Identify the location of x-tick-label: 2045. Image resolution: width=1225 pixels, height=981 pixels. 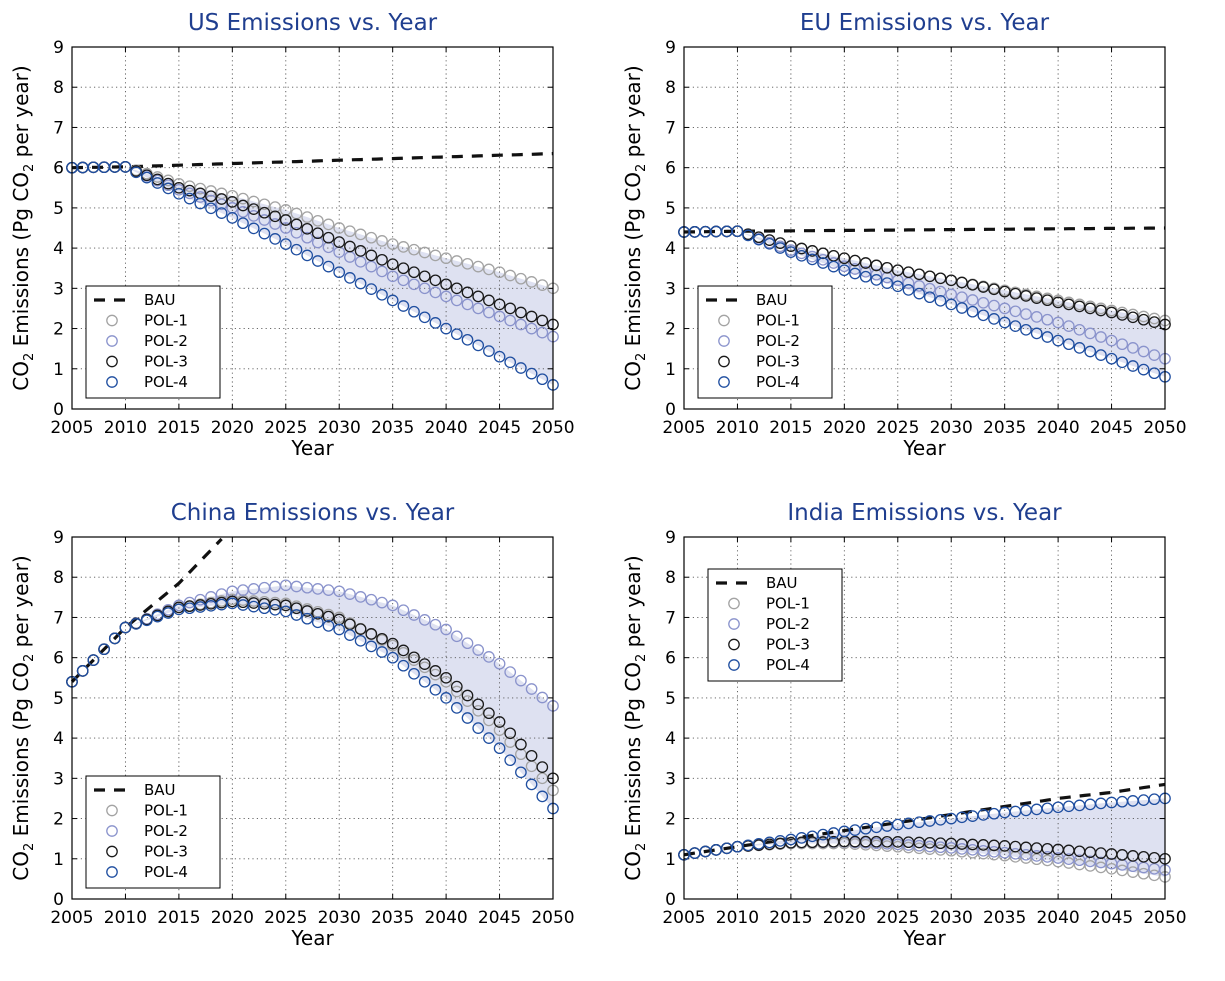
(1111, 918).